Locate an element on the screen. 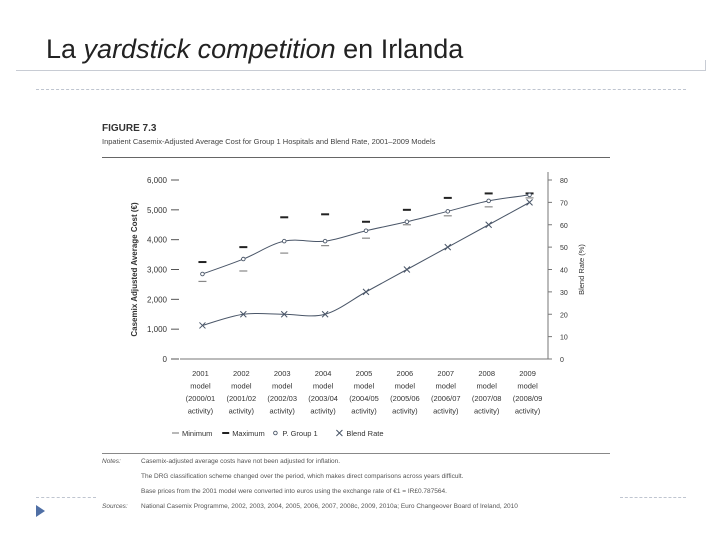  x-tick-label: (2000/01 is located at coordinates (201, 398).